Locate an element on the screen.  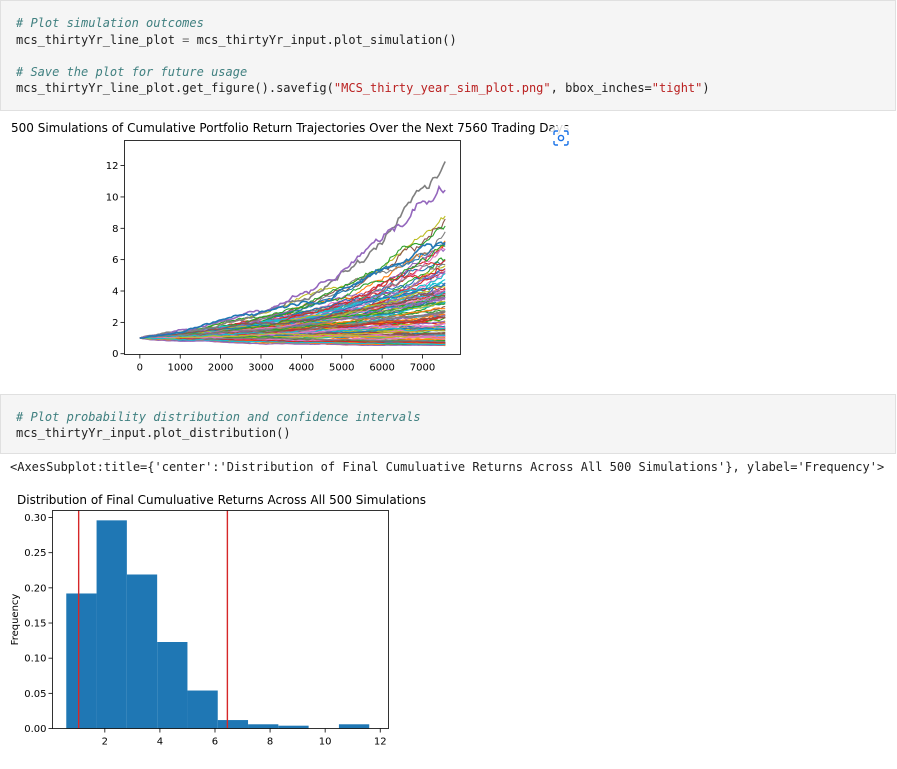
y-tick-label: 0.20 is located at coordinates (35, 588).